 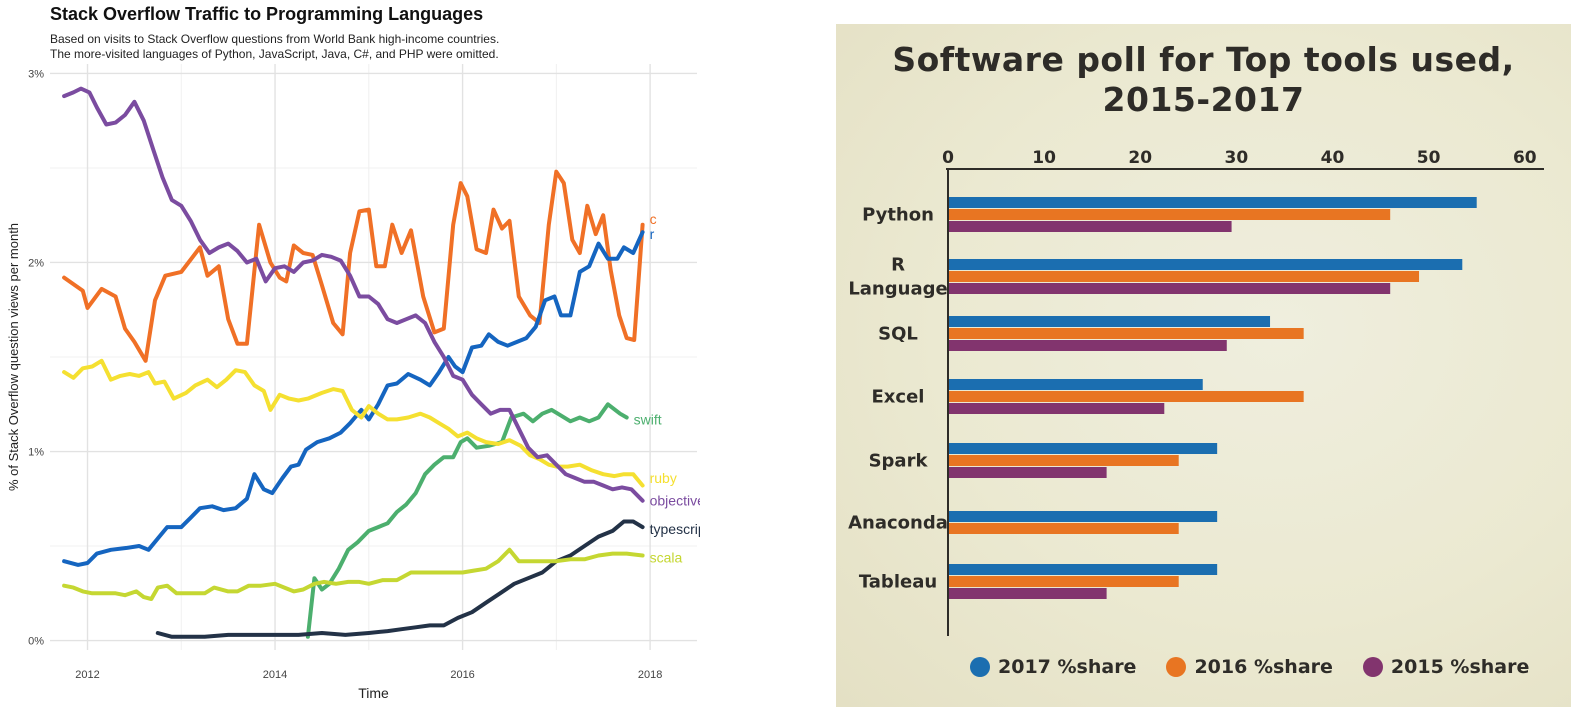 I want to click on y-tick-label: 3%, so click(x=36, y=74).